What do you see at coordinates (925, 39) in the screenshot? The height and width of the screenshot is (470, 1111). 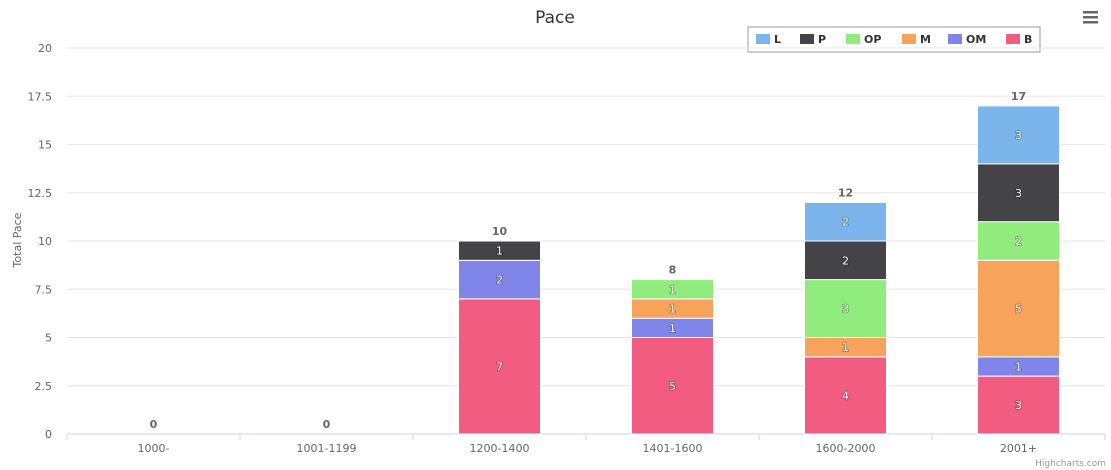 I see `legend-label: M` at bounding box center [925, 39].